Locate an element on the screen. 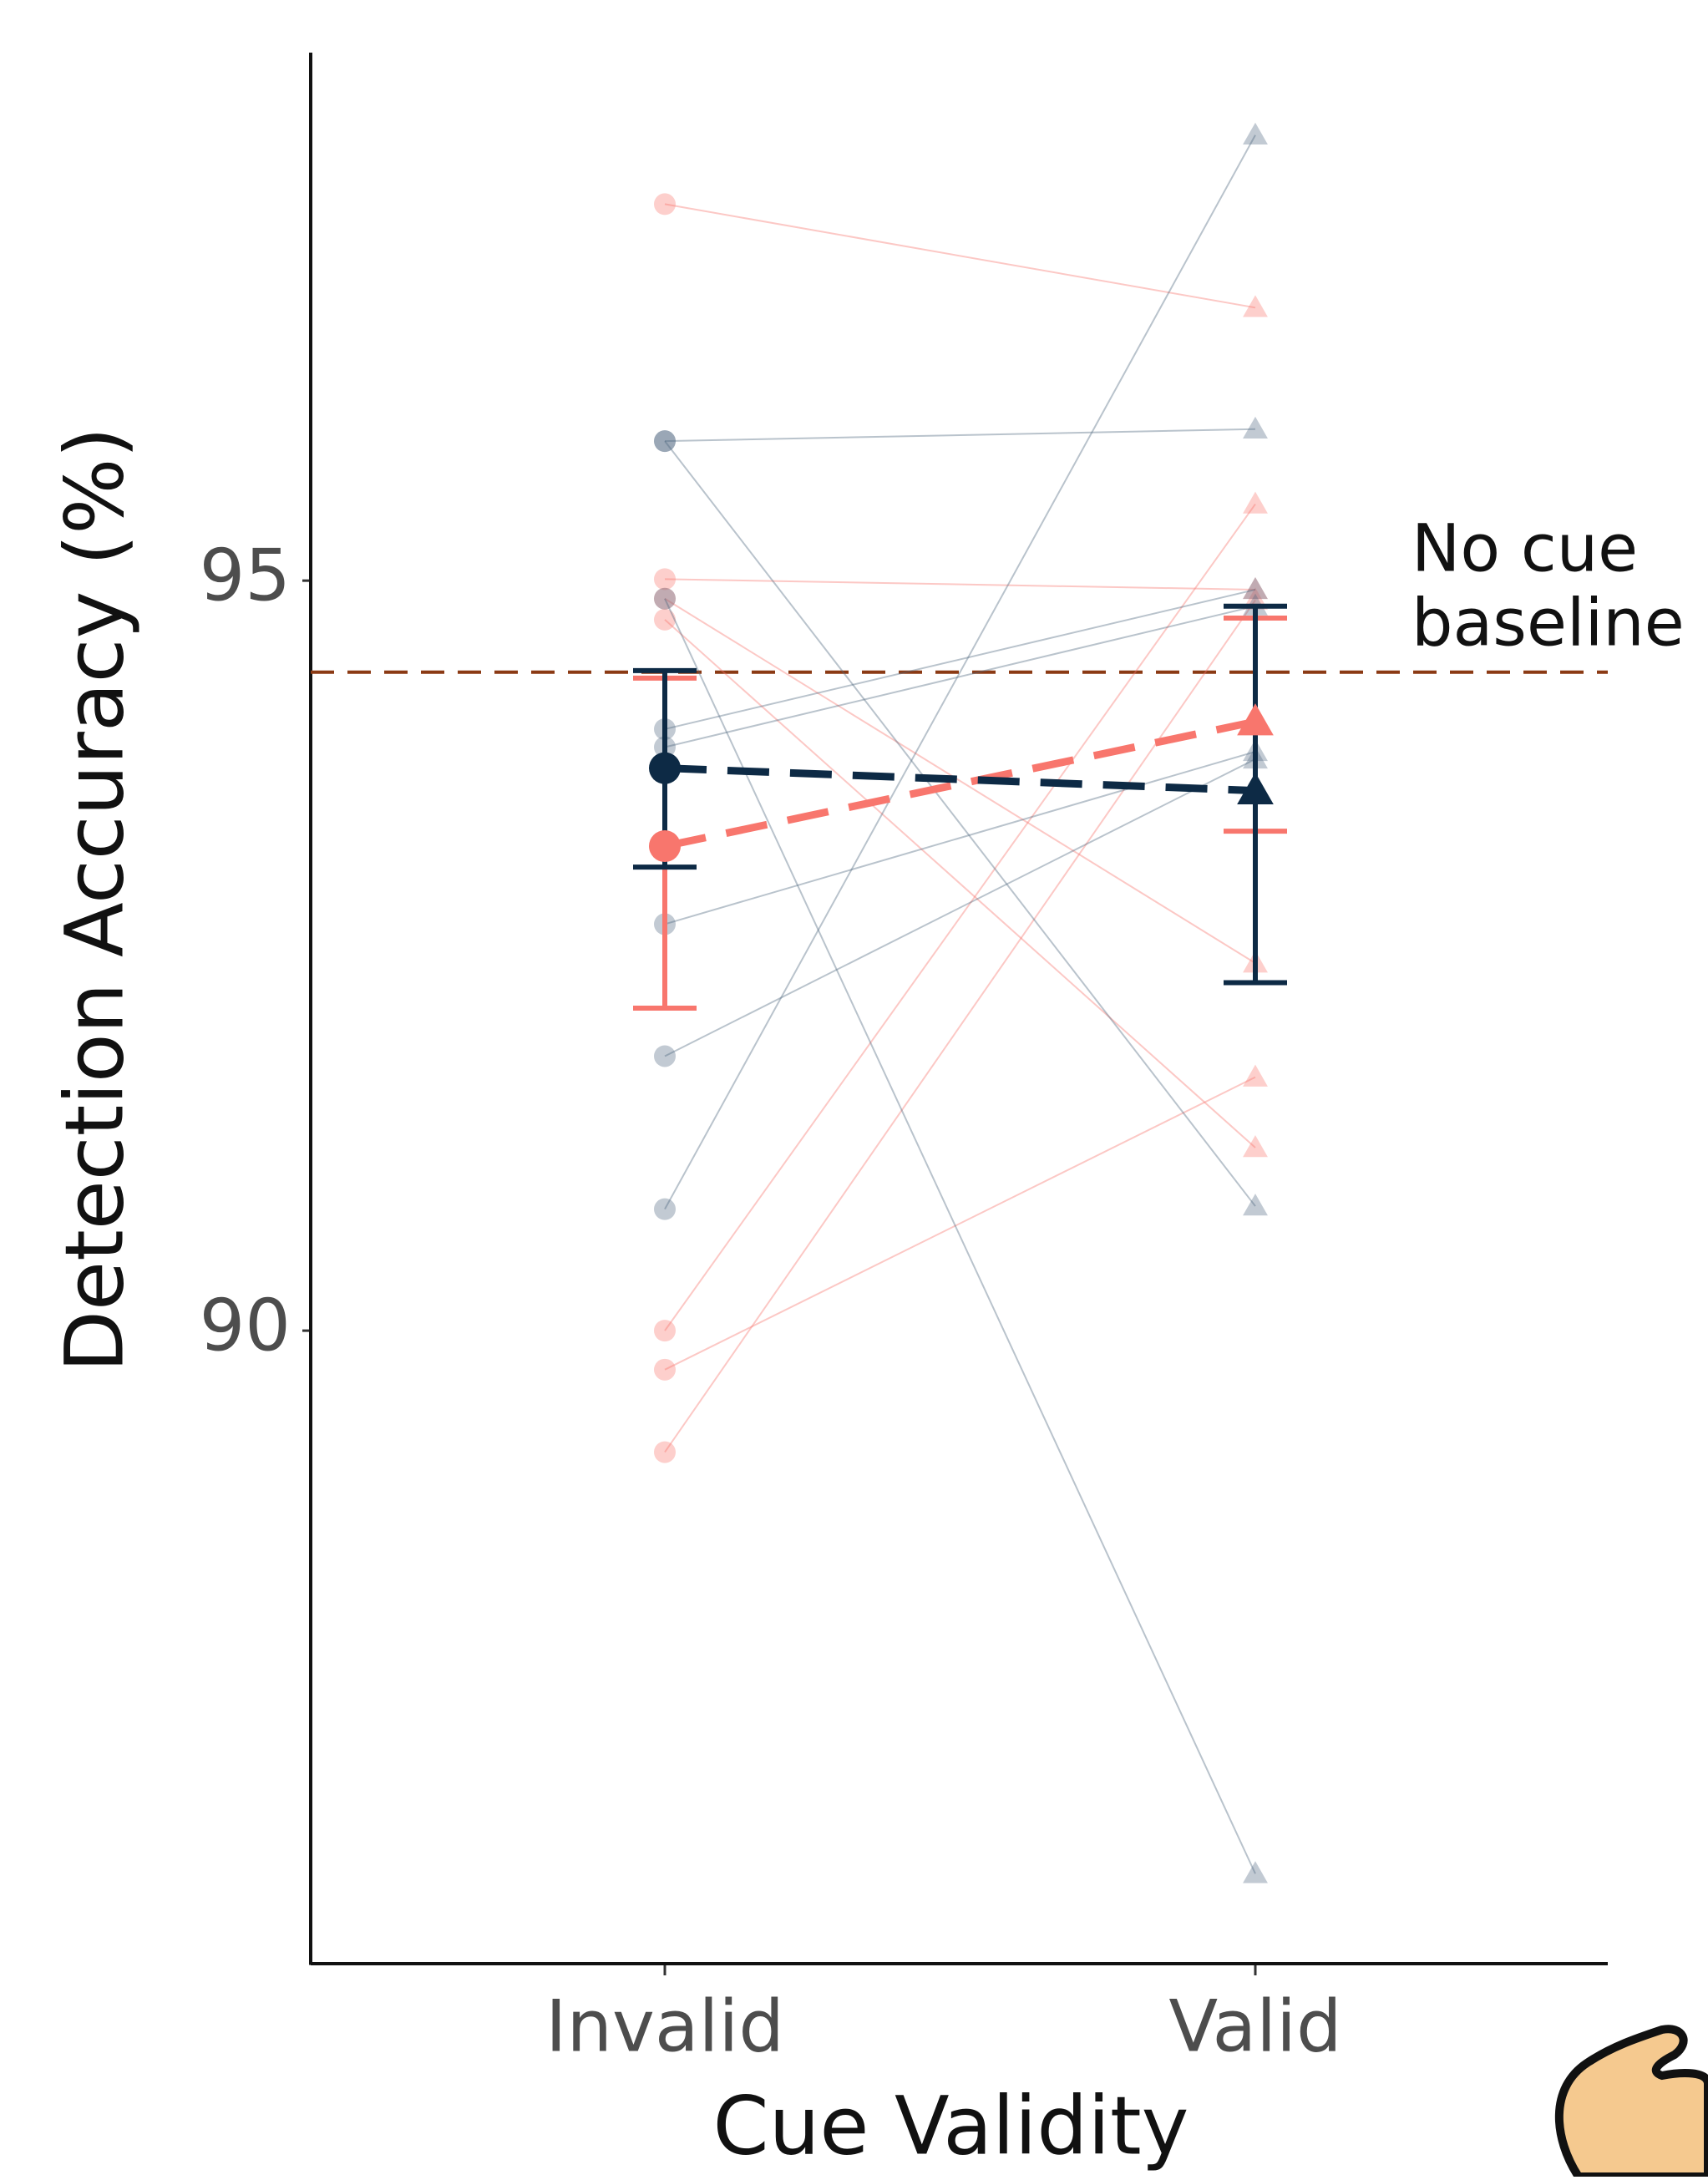 The height and width of the screenshot is (2180, 1708). x-tick-label: Valid is located at coordinates (1254, 2026).